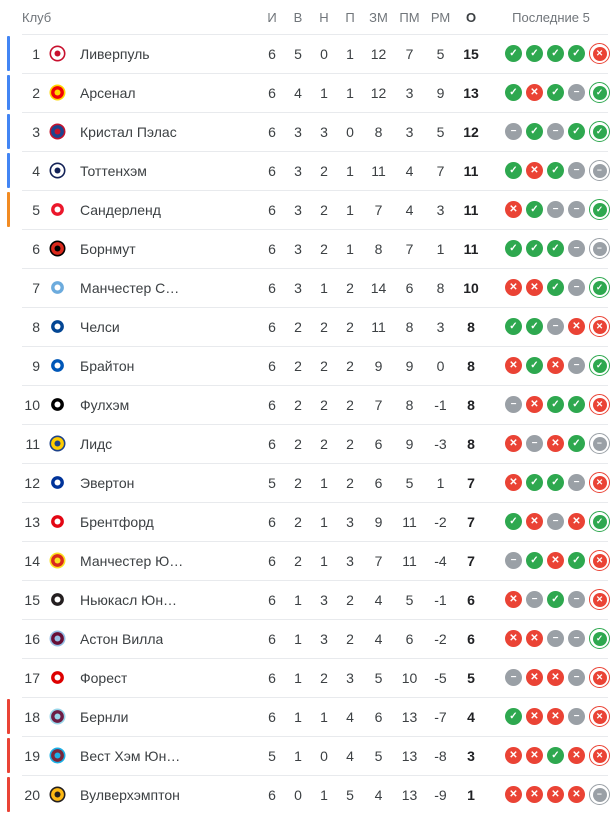 This screenshot has height=816, width=616. What do you see at coordinates (440, 170) in the screenshot?
I see `stat-goal-diff: 7` at bounding box center [440, 170].